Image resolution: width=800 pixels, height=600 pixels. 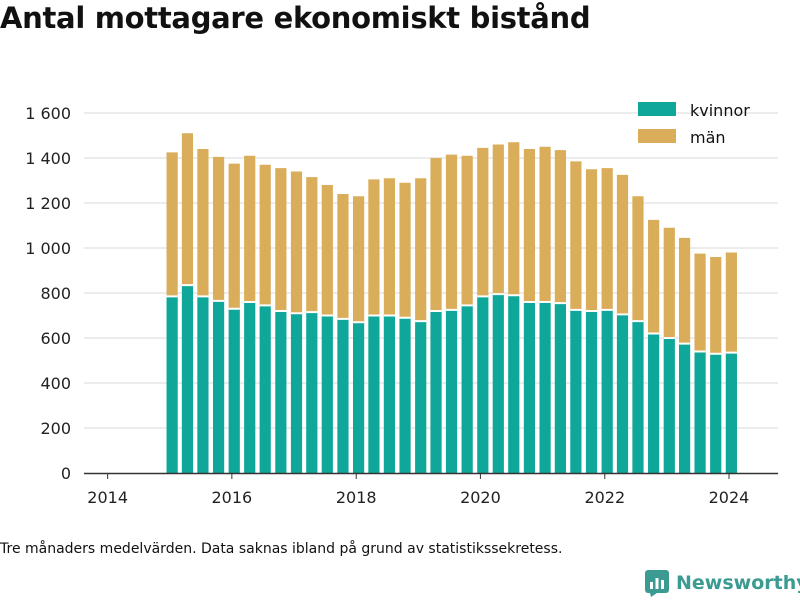 What do you see at coordinates (55, 383) in the screenshot?
I see `y-tick-label: 400` at bounding box center [55, 383].